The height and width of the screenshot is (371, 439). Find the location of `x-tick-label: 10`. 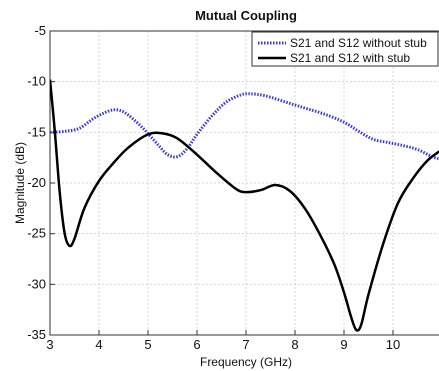

x-tick-label: 10 is located at coordinates (393, 344).